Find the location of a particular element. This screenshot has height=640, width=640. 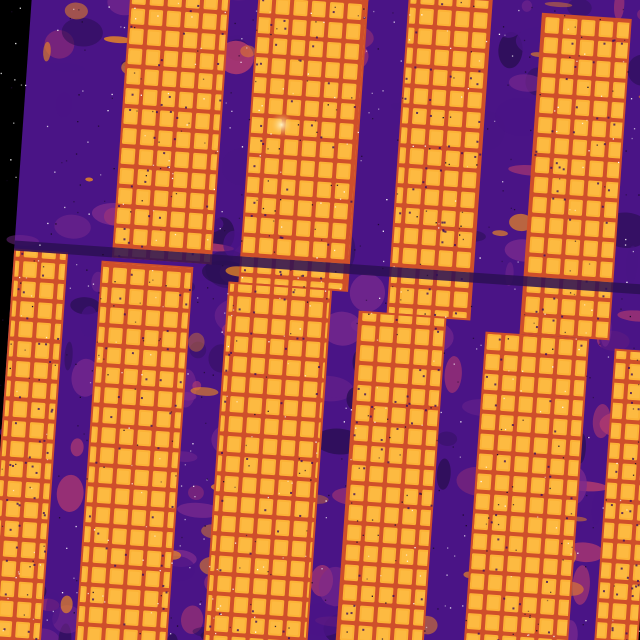

ground-blotch is located at coordinates (64, 67).